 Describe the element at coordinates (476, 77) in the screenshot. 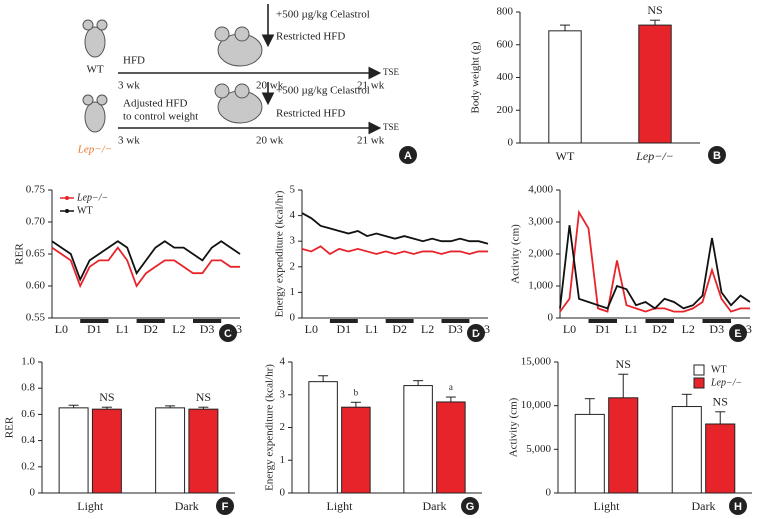

I see `y-axis-label: Body weight (g)` at that location.